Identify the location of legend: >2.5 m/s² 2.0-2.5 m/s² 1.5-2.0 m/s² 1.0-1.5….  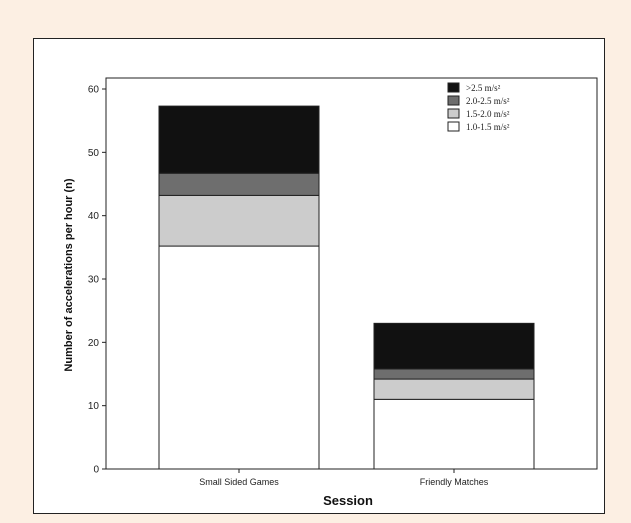
(478, 107).